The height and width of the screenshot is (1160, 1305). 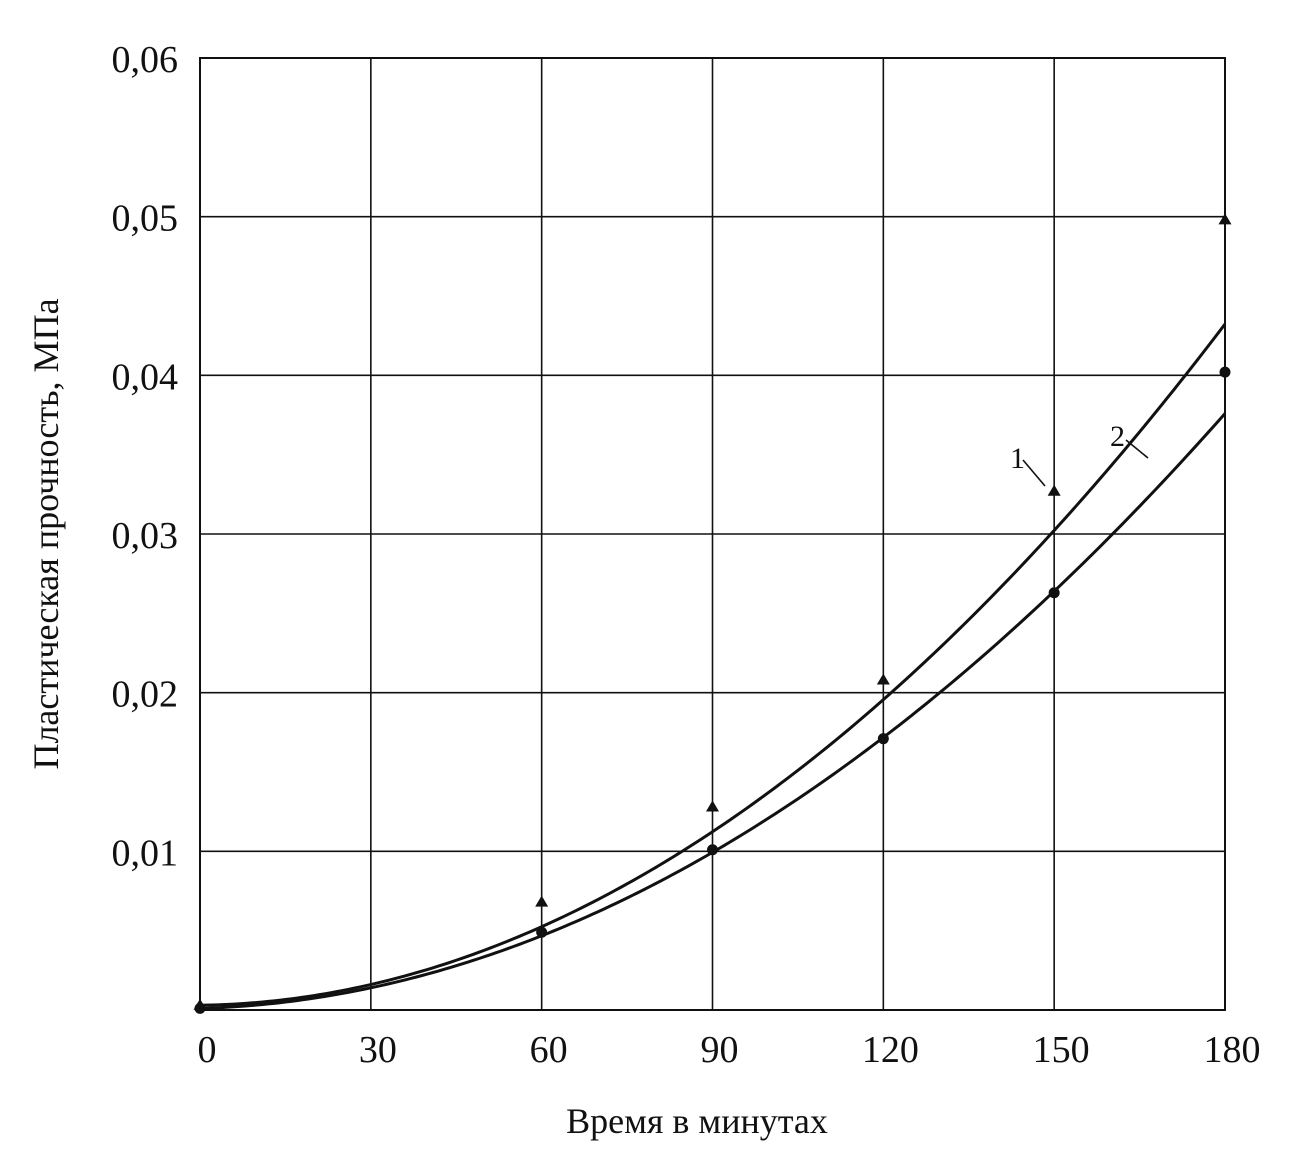 What do you see at coordinates (1137, 449) in the screenshot?
I see `series-2-leader` at bounding box center [1137, 449].